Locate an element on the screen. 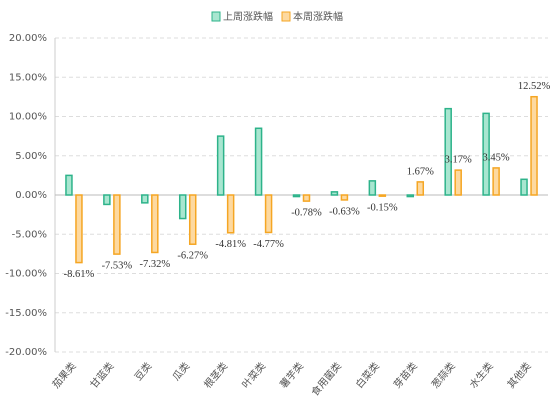 The image size is (554, 409). y-tick-label: -10.00% is located at coordinates (26, 274).